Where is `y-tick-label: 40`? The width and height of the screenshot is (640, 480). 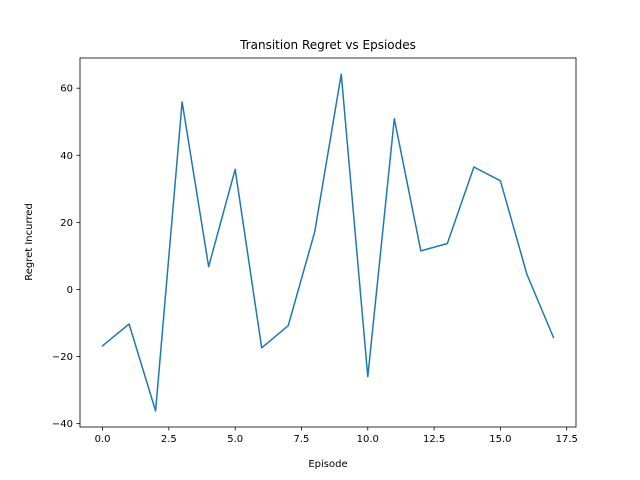
y-tick-label: 40 is located at coordinates (66, 156).